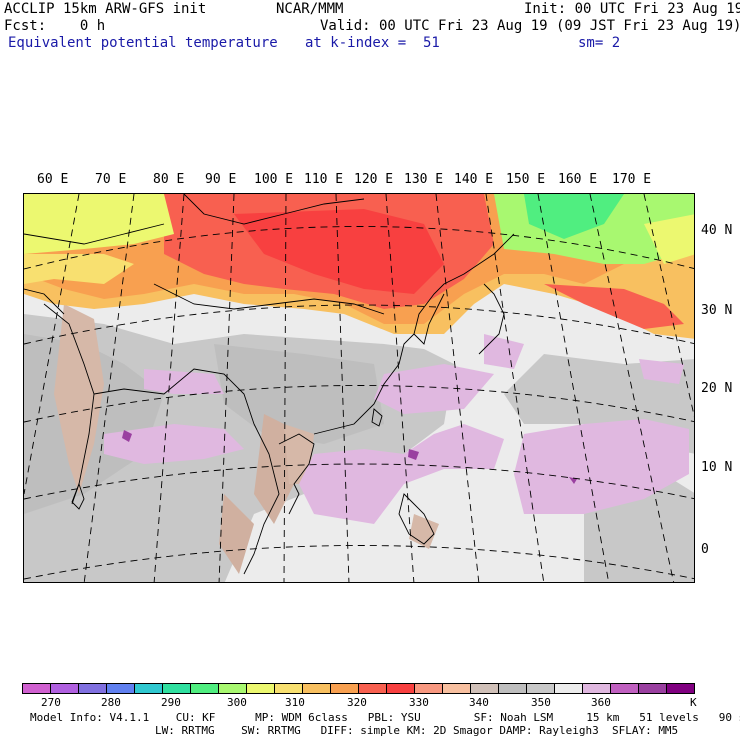 This screenshot has width=740, height=740. What do you see at coordinates (474, 179) in the screenshot?
I see `lon-label: 140 E` at bounding box center [474, 179].